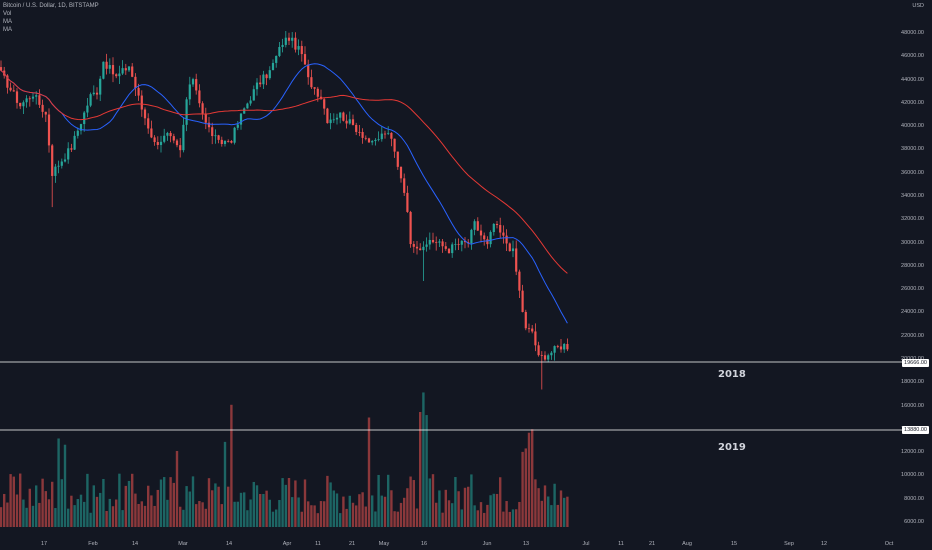 The image size is (932, 550). What do you see at coordinates (287, 544) in the screenshot?
I see `time-tick-label: Apr` at bounding box center [287, 544].